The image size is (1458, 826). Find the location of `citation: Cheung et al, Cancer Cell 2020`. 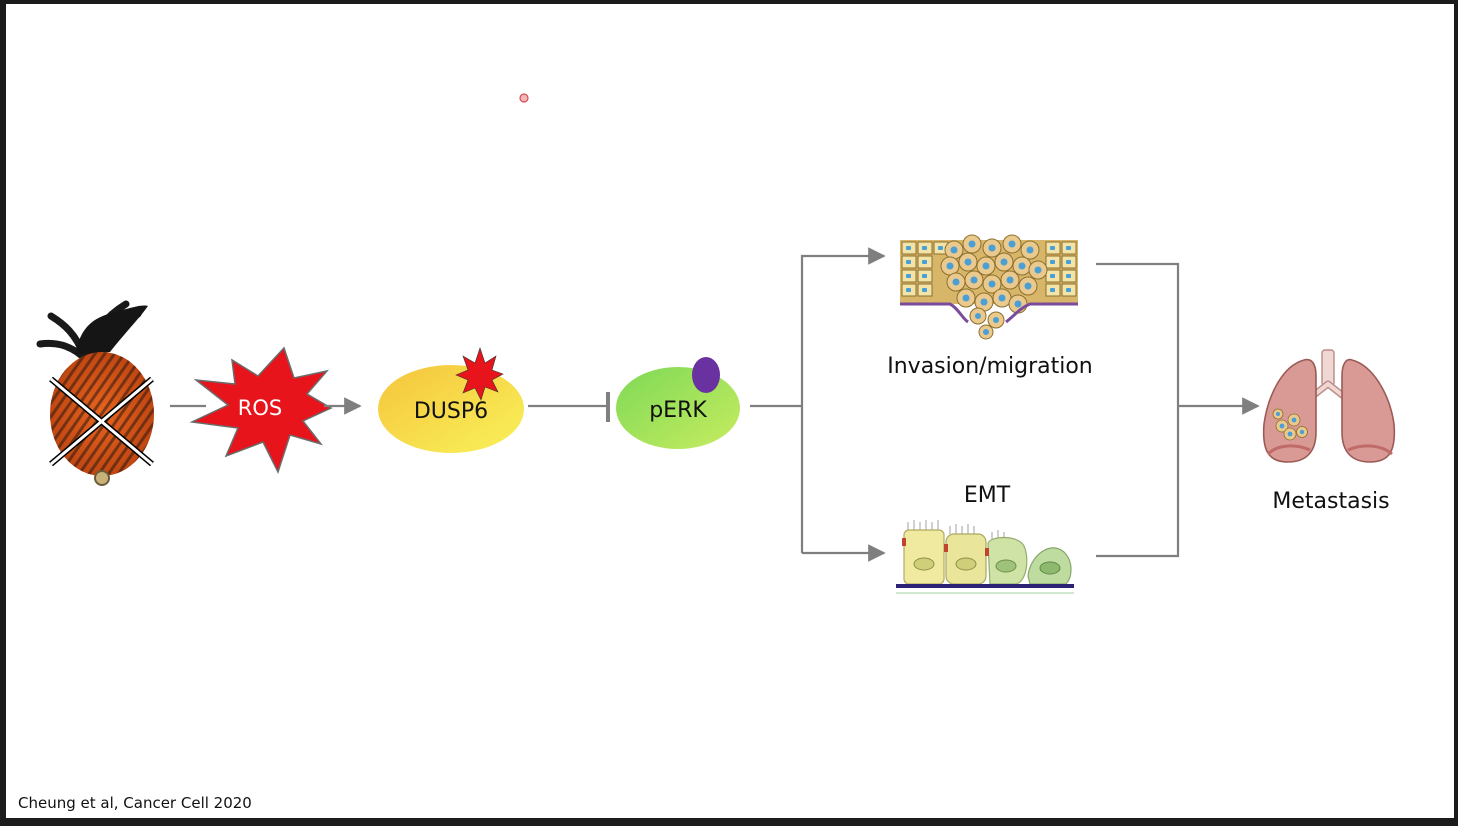

citation: Cheung et al, Cancer Cell 2020 is located at coordinates (135, 803).